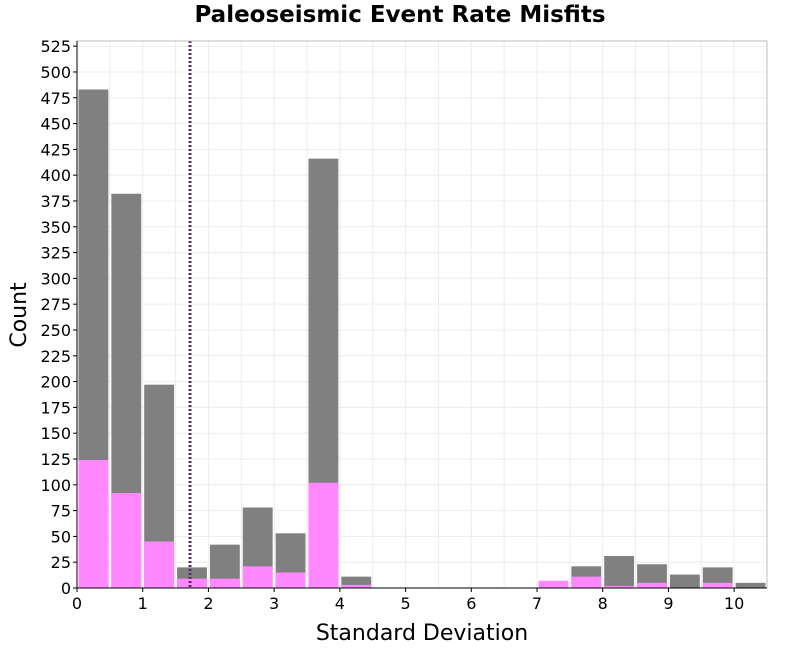 This screenshot has width=800, height=650. Describe the element at coordinates (55, 253) in the screenshot. I see `y-tick-label: 325` at that location.